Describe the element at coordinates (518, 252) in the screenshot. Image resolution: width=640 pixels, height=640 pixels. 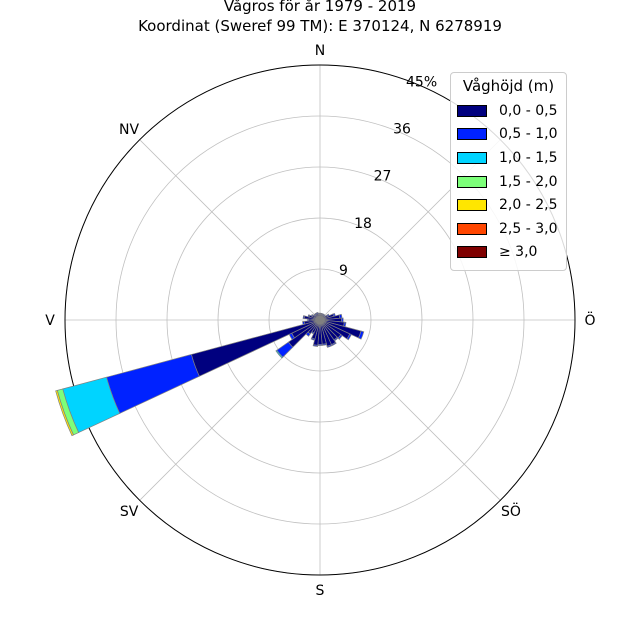
I see `legend-label: ≥ 3,0` at that location.